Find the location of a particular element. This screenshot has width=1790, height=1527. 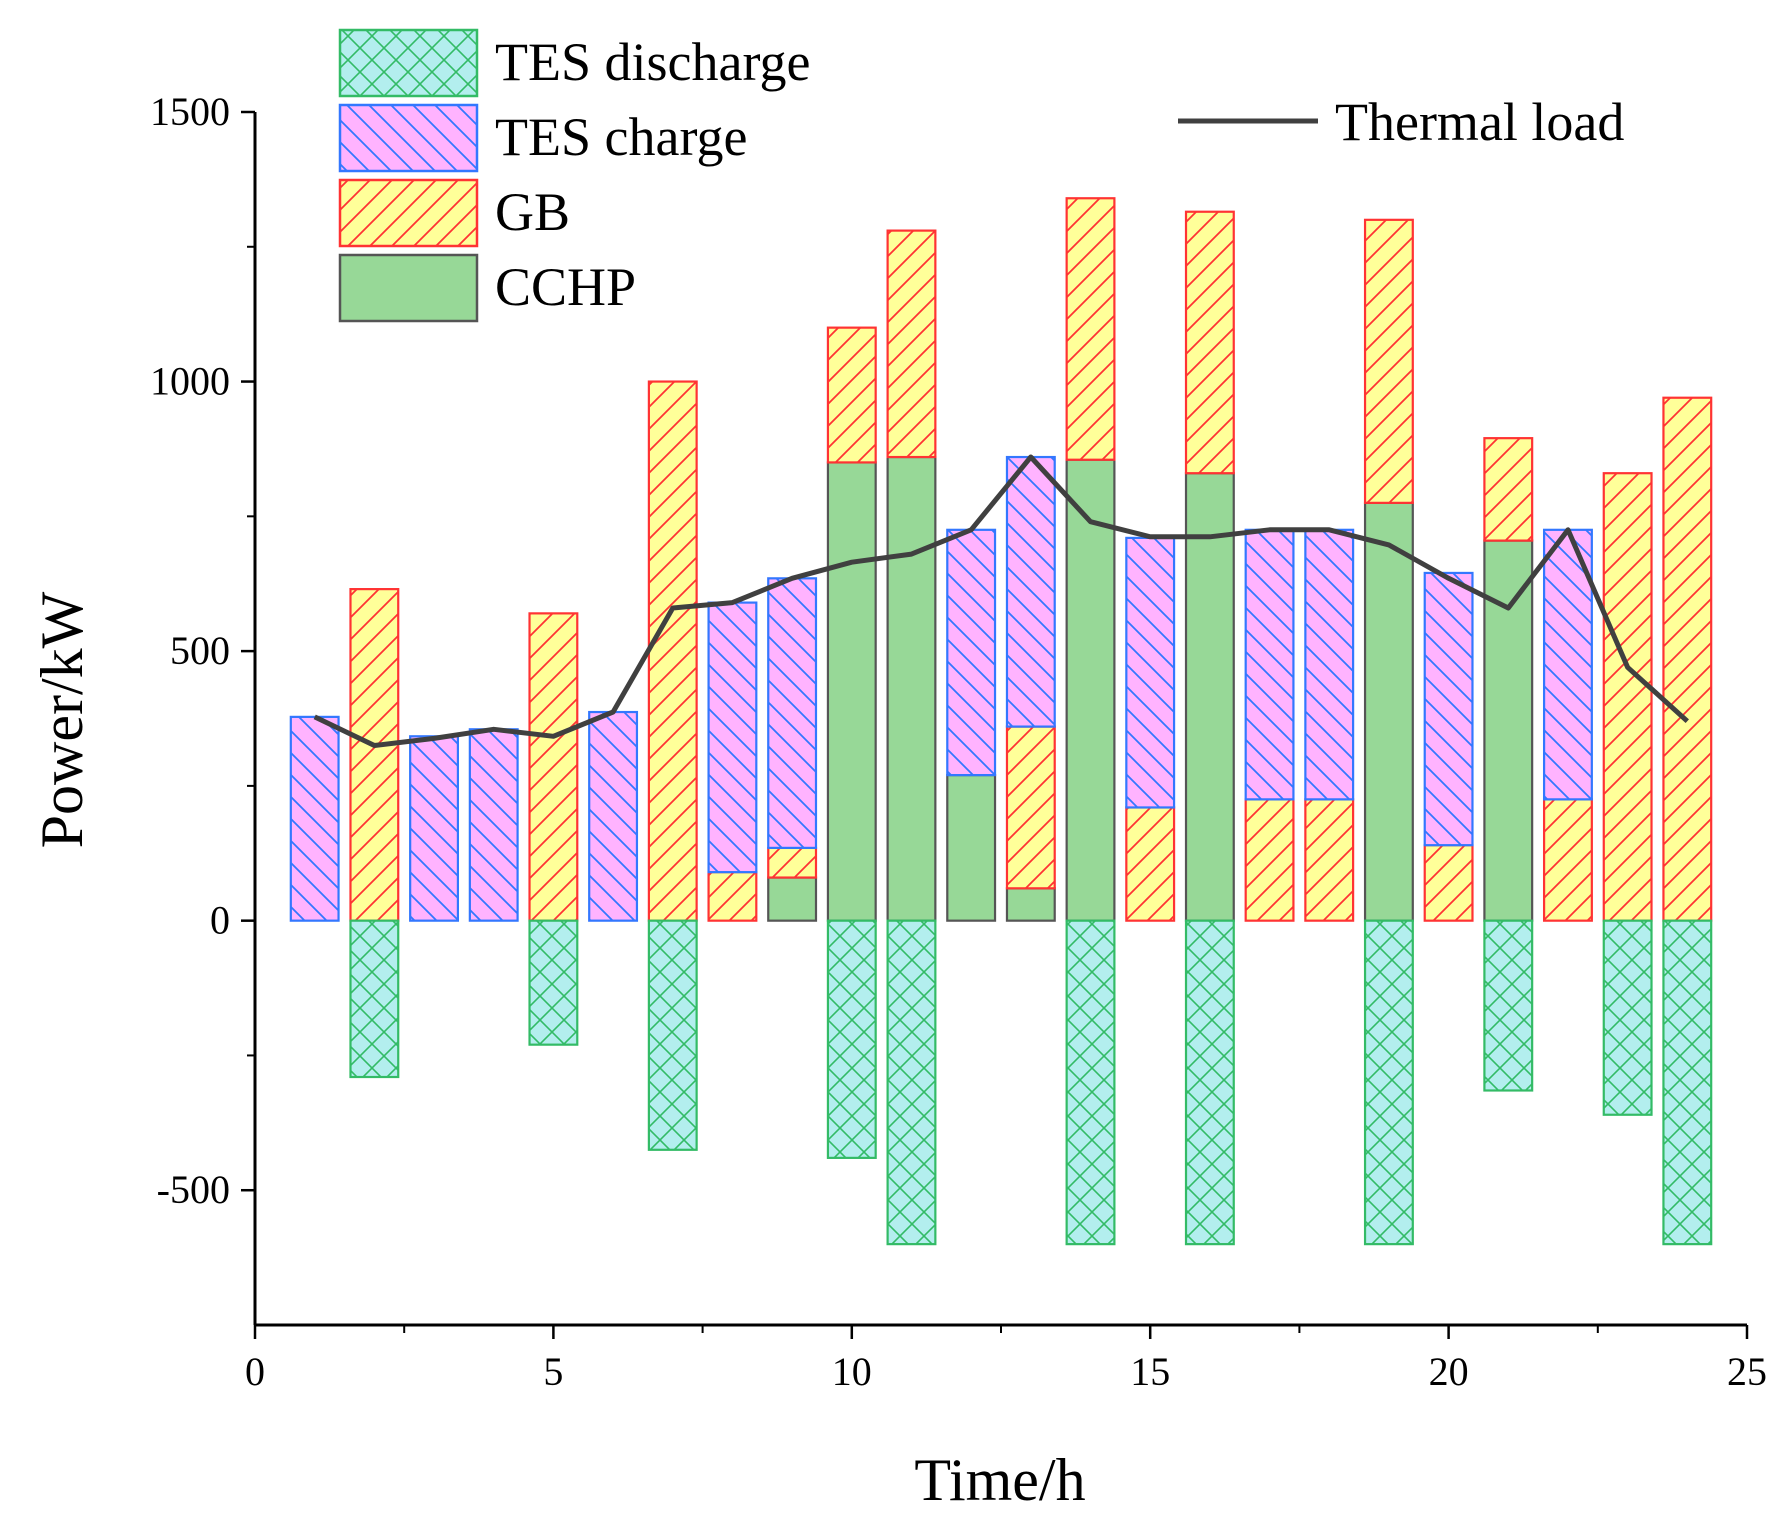

legend-swatch-tes-discharge is located at coordinates (408, 63).